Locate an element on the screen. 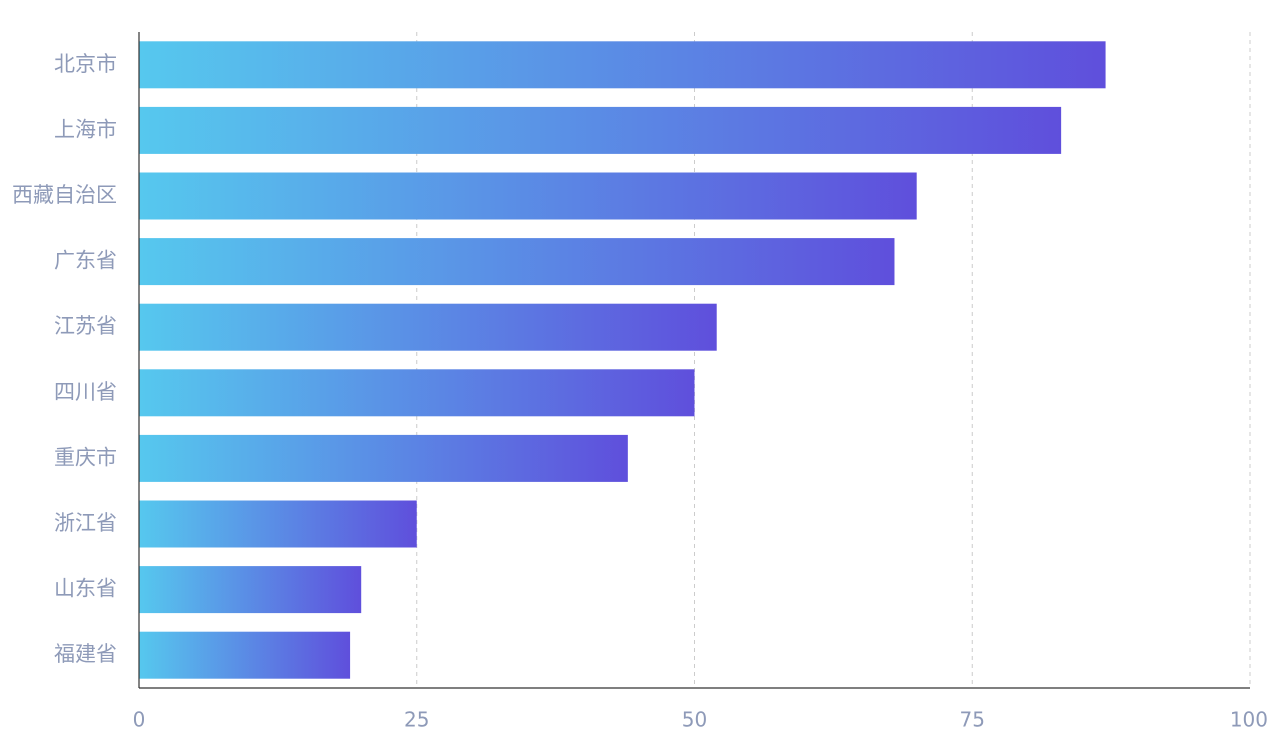 The width and height of the screenshot is (1269, 740). y-tick-label: 北京市 is located at coordinates (85, 64).